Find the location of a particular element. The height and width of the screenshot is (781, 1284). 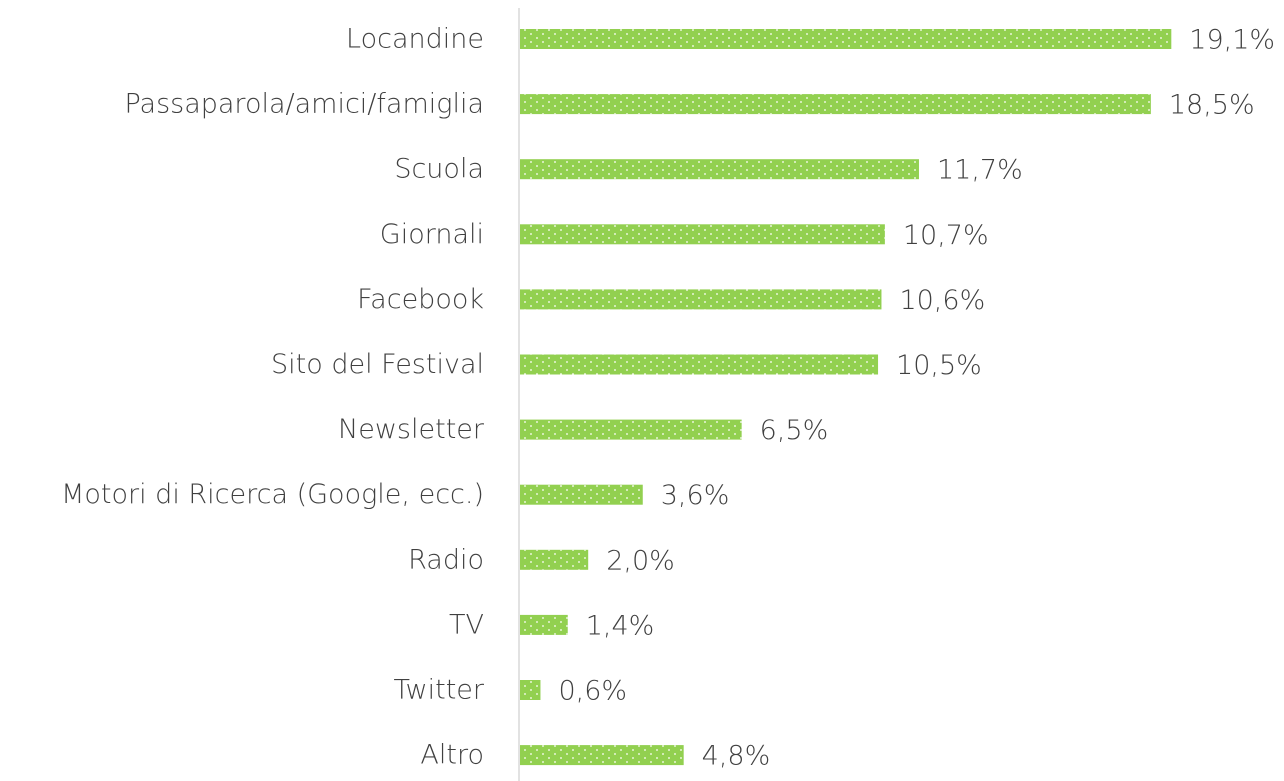

value-label: 0,6% is located at coordinates (592, 691).